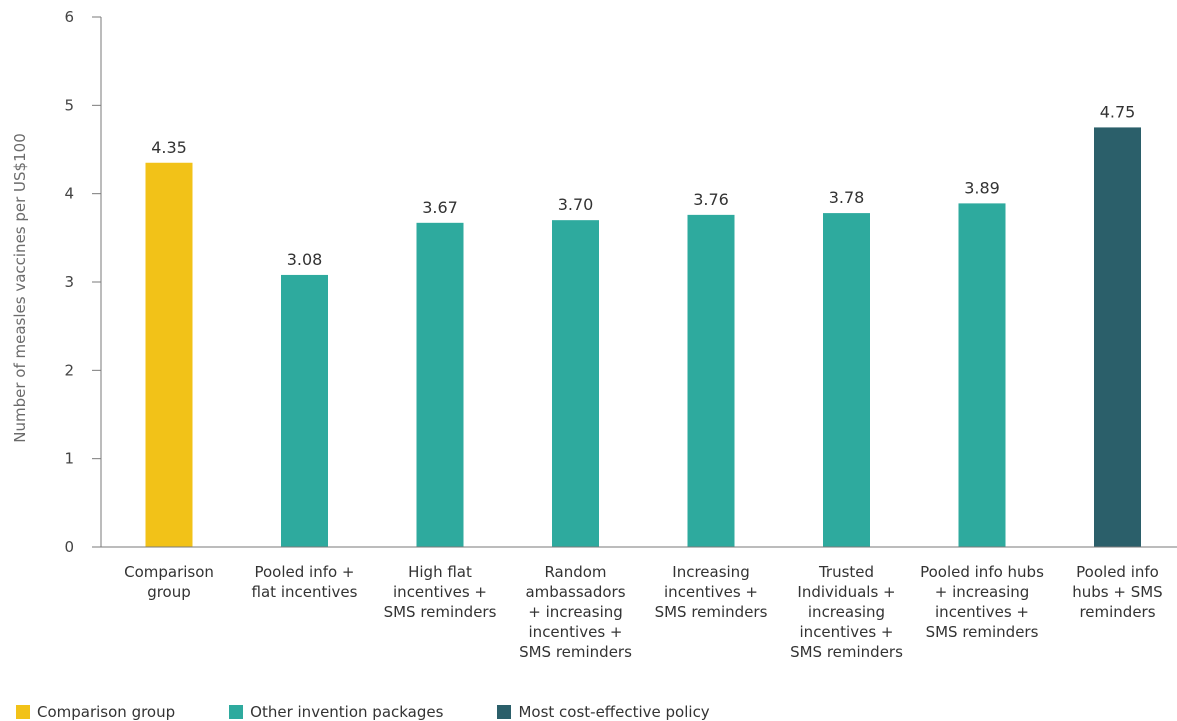  I want to click on data-label: 3.70, so click(576, 204).